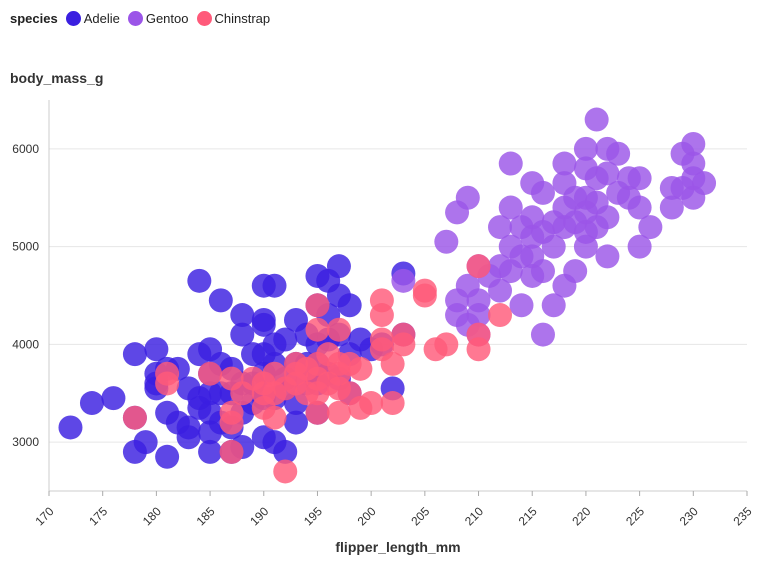  I want to click on x-tick-label: 170, so click(44, 516).